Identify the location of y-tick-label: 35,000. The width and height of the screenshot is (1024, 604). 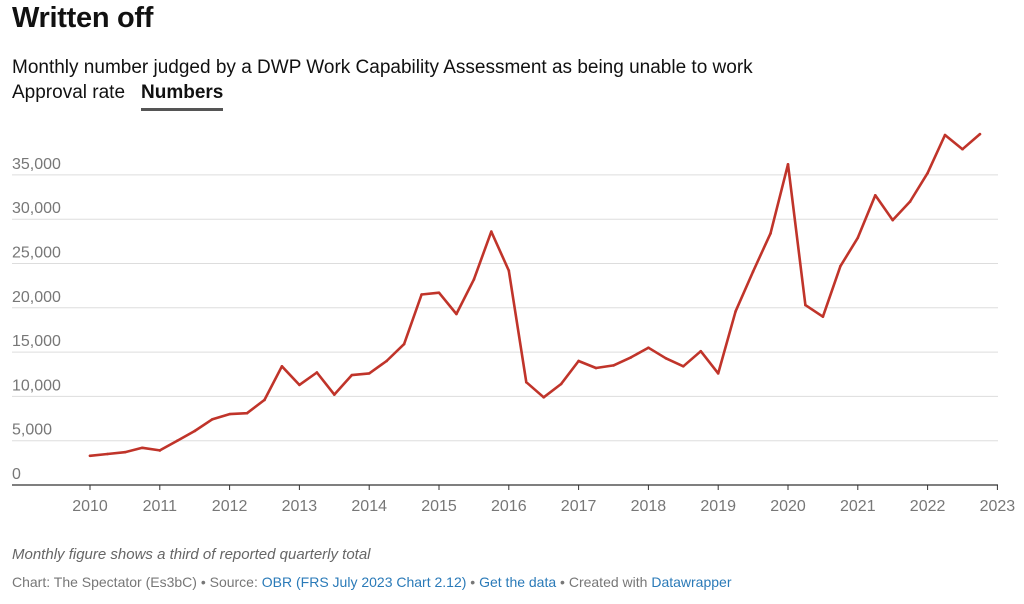
(36, 164).